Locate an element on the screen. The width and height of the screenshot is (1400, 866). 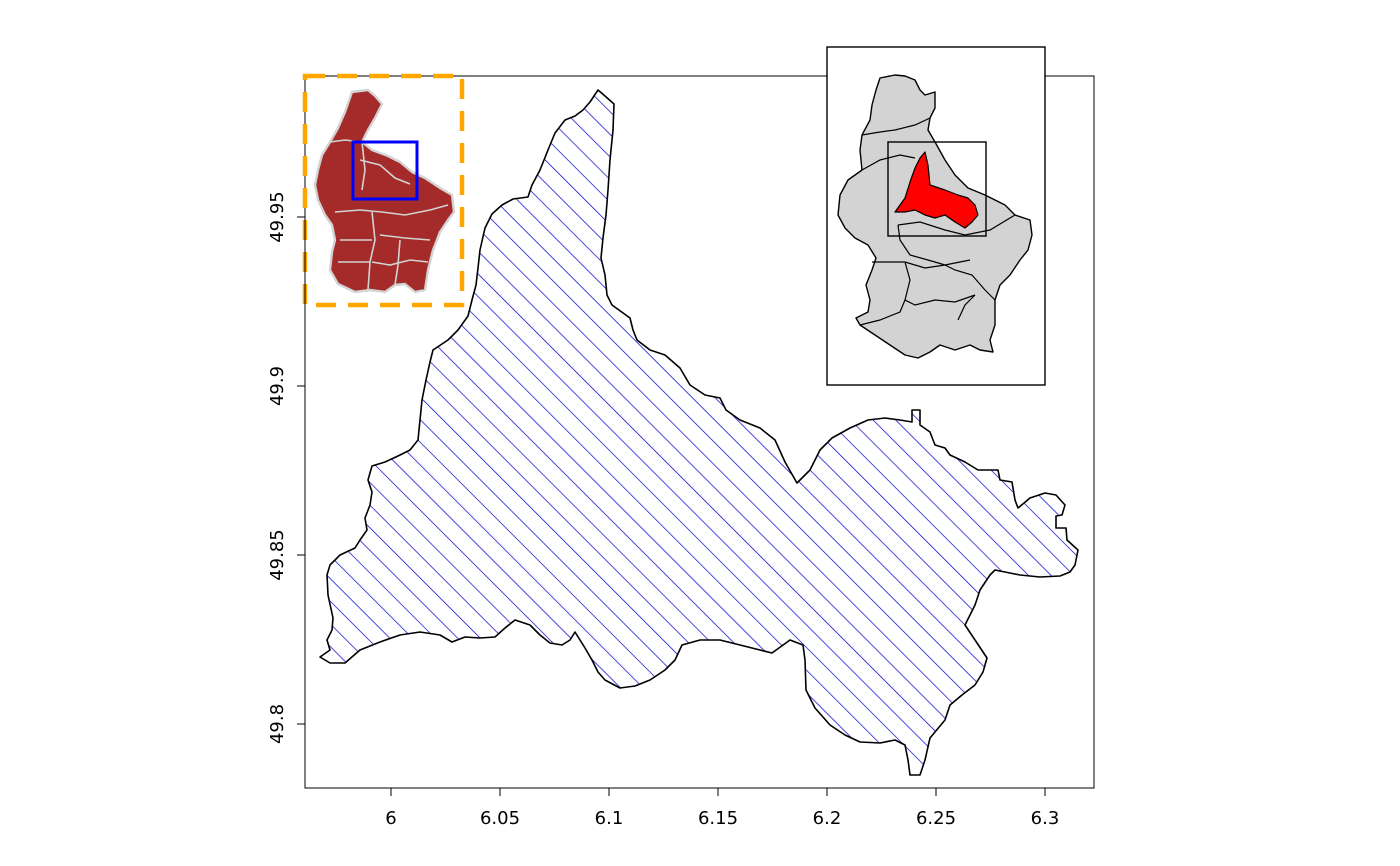
y-tick-label: 49.85 is located at coordinates (277, 555).